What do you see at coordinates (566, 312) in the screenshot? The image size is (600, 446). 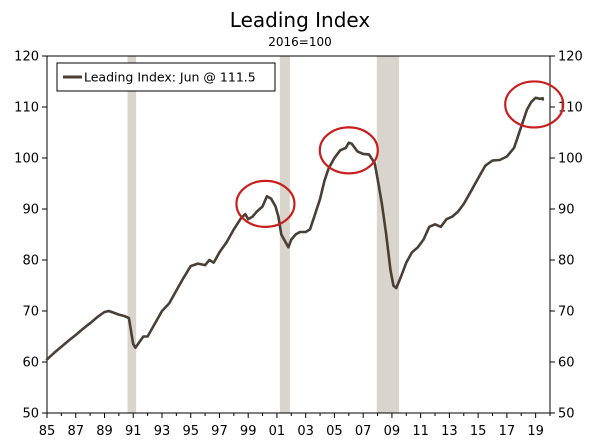 I see `y-tick-label-right: 70` at bounding box center [566, 312].